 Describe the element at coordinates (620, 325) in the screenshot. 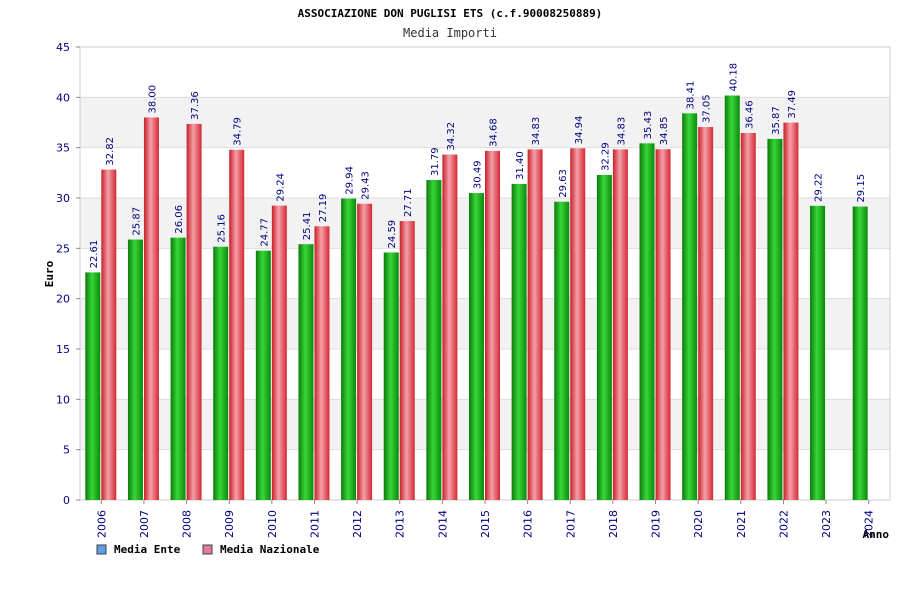

I see `bar-media-nazionale-2018` at that location.